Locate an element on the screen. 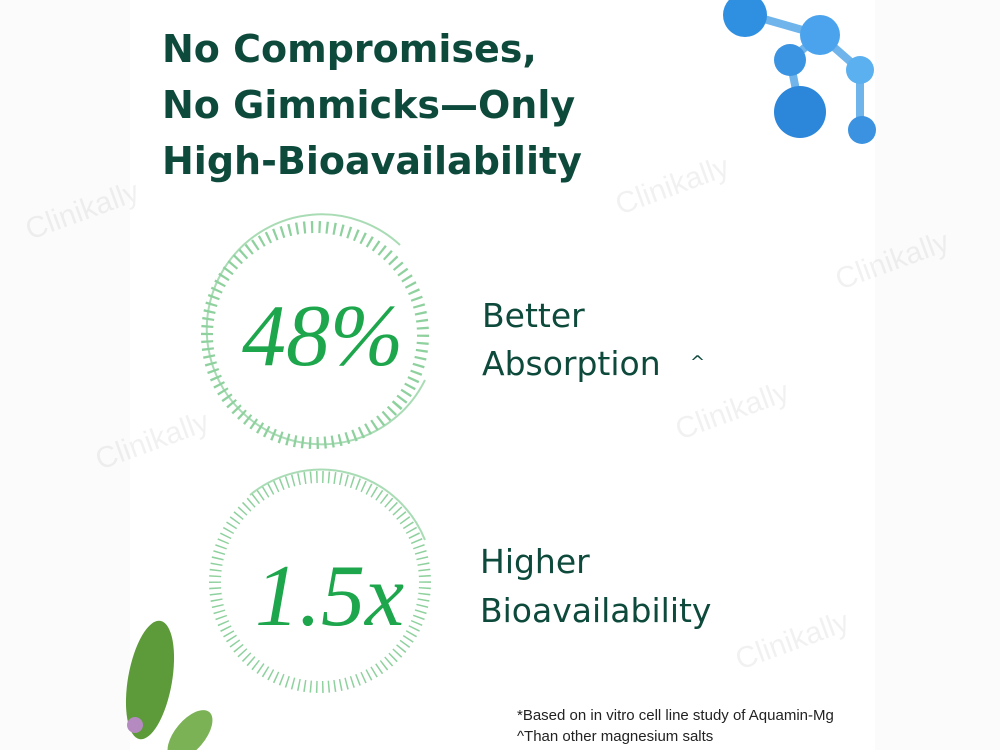 This screenshot has width=1000, height=750. title-line: No Gimmicks—Only is located at coordinates (368, 105).